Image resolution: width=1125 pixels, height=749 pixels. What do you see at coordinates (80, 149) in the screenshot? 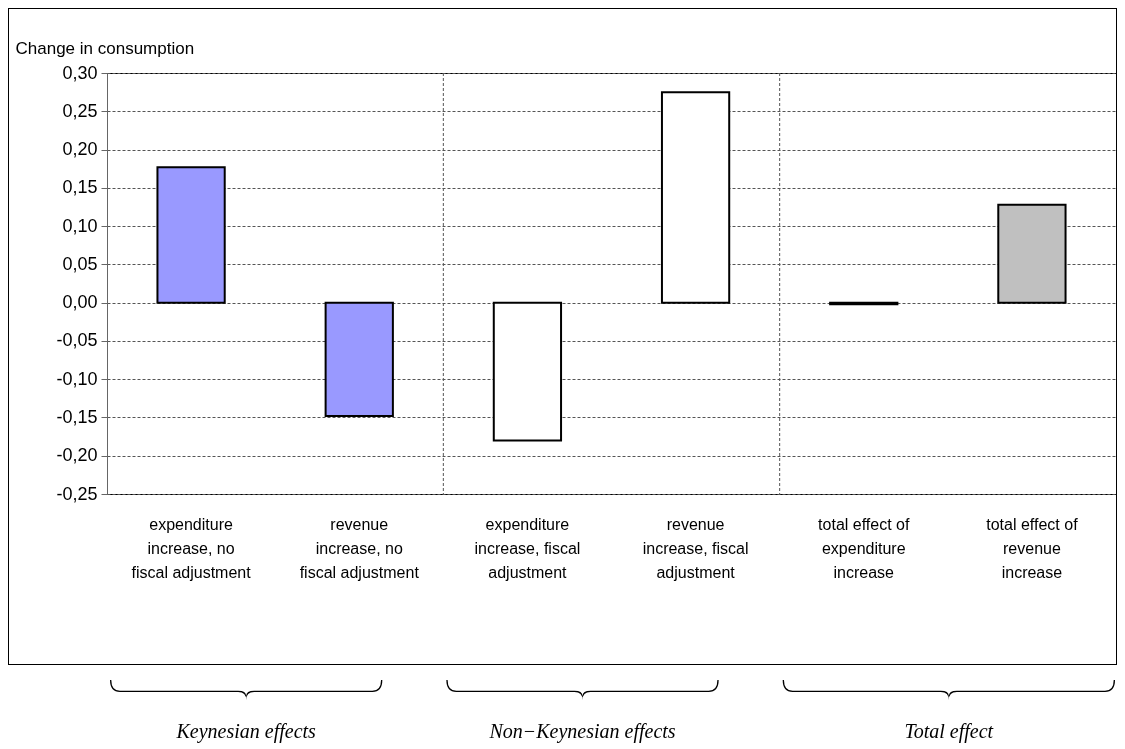
I see `y-tick-label: 0,20` at bounding box center [80, 149].